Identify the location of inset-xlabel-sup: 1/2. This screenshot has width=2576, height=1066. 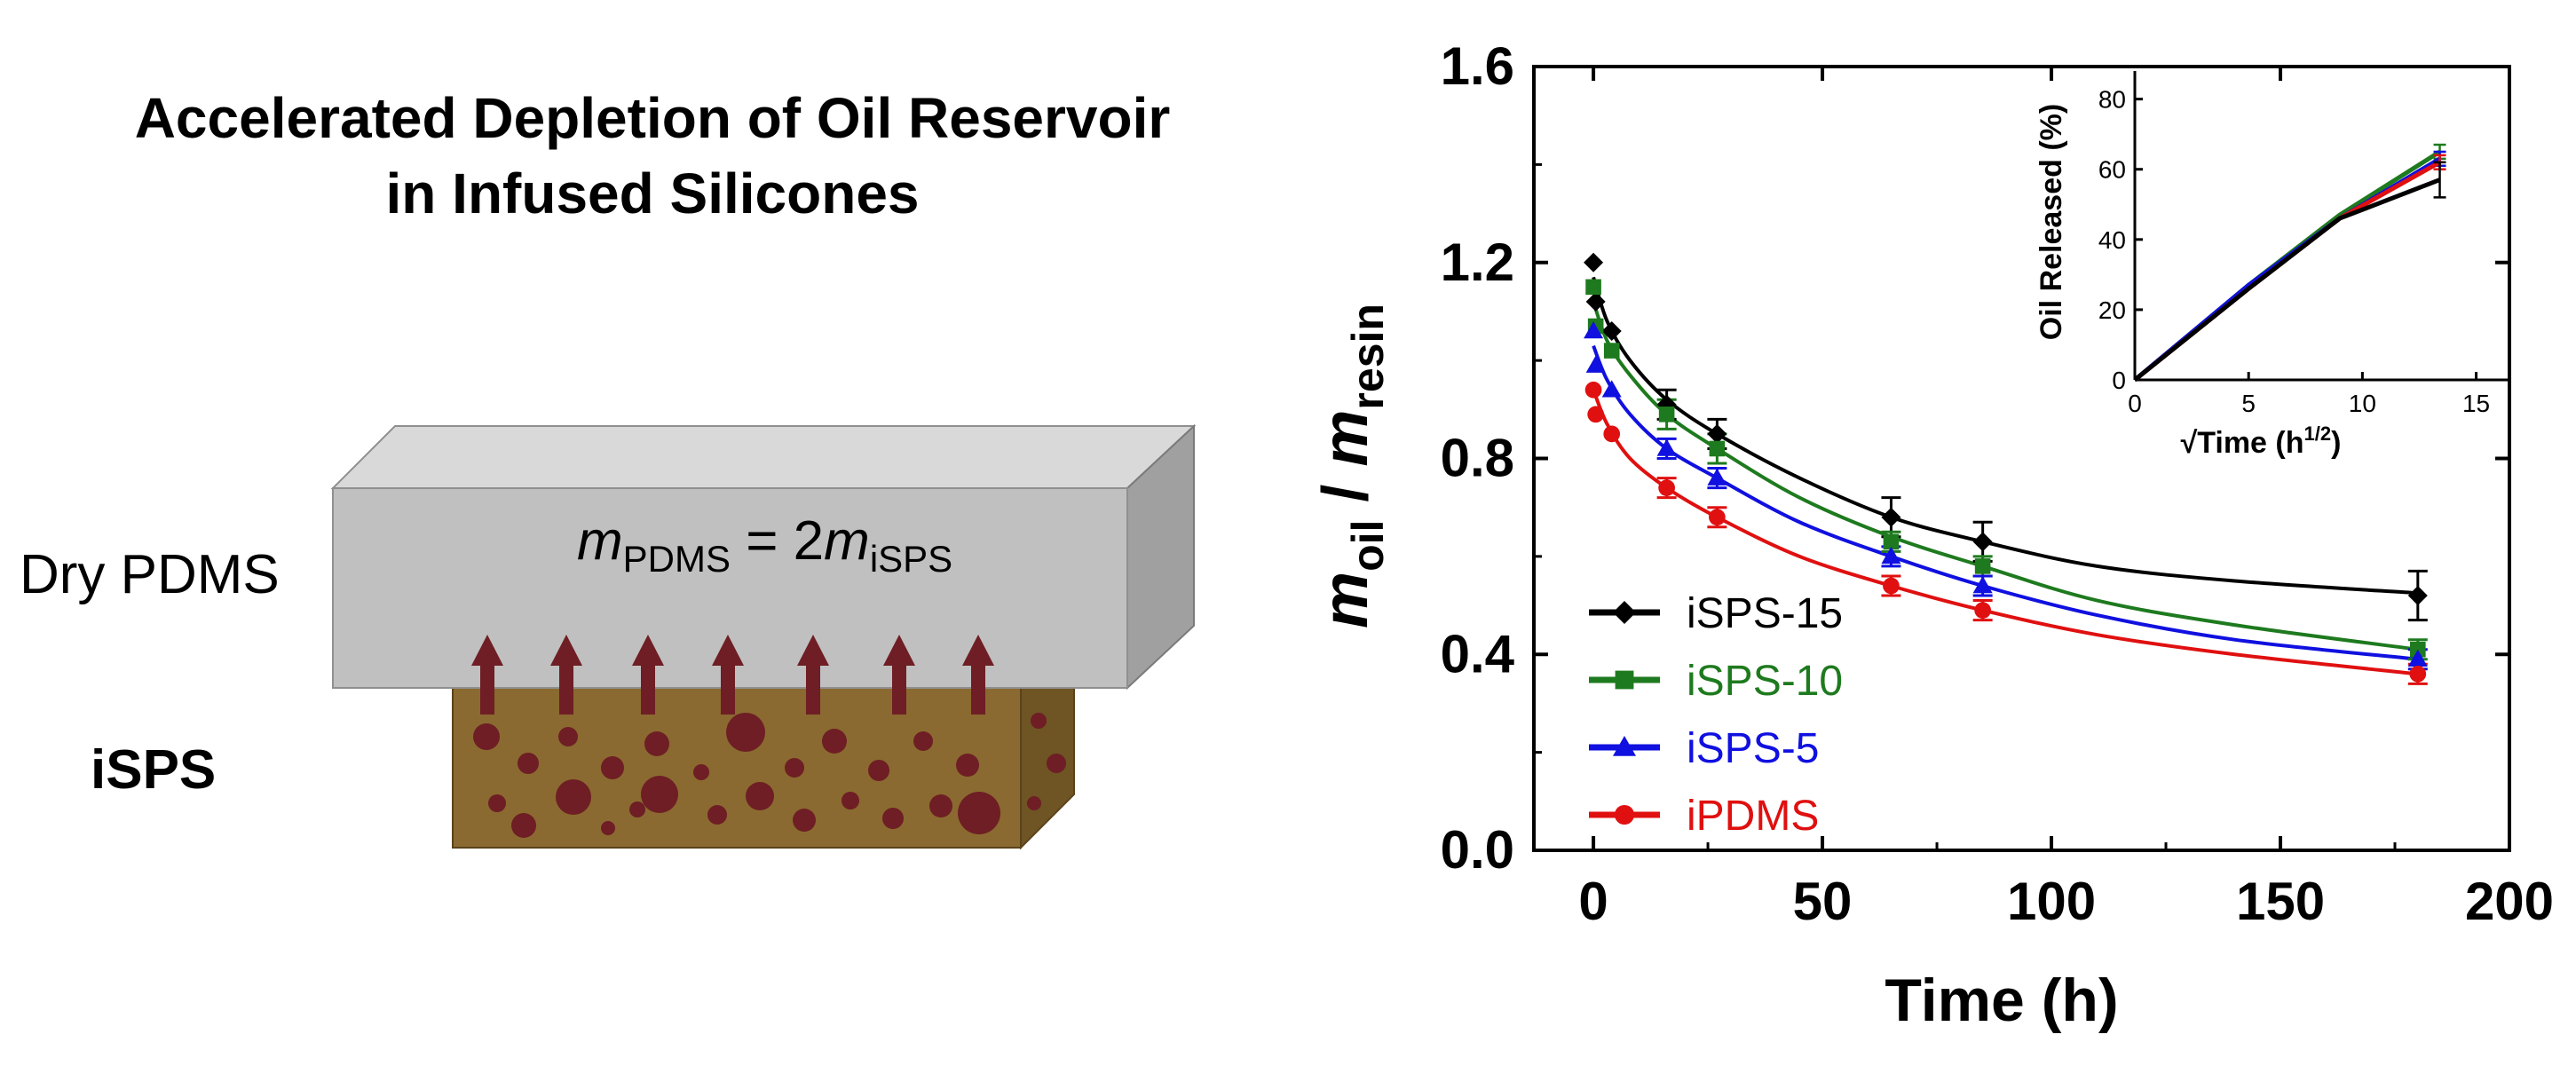
(2318, 433).